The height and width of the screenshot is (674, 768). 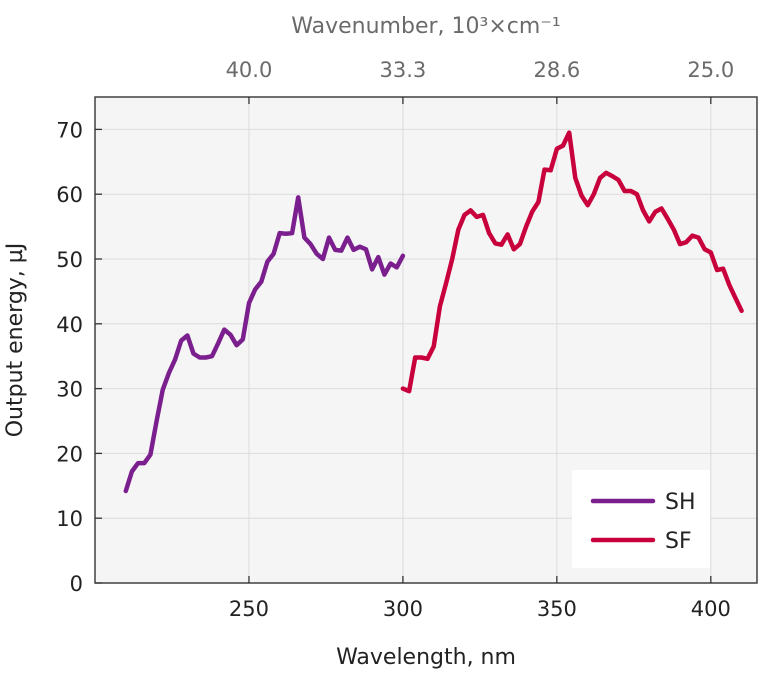 What do you see at coordinates (678, 541) in the screenshot?
I see `legend-label-sf: SF` at bounding box center [678, 541].